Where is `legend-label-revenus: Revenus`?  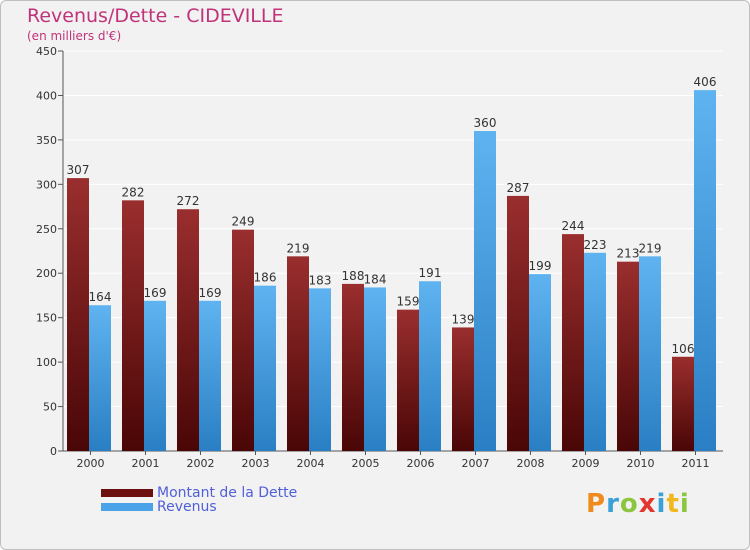 legend-label-revenus: Revenus is located at coordinates (187, 507).